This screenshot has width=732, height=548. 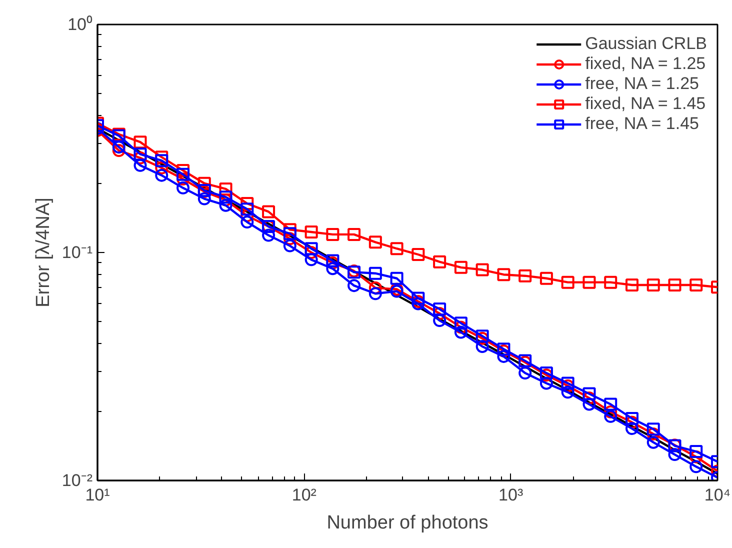 I want to click on legend-label: Gaussian CRLB, so click(x=646, y=44).